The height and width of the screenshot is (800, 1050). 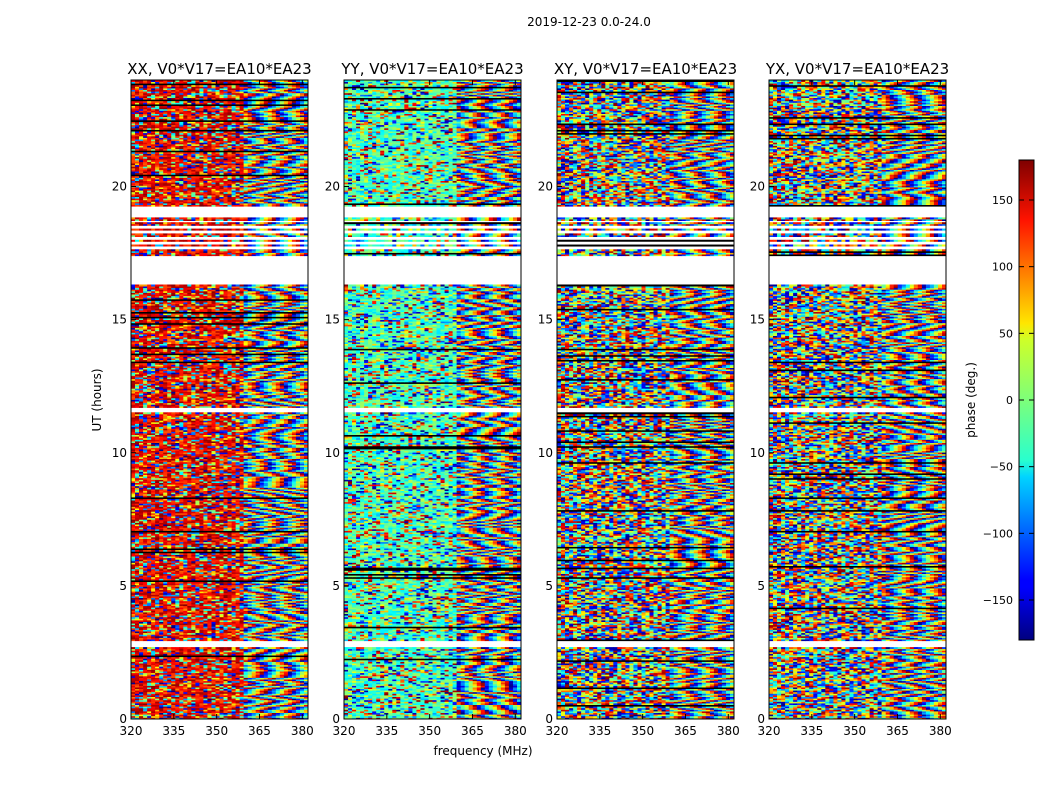 What do you see at coordinates (219, 69) in the screenshot?
I see `panel-title: XX, V0*V17=EA10*EA23` at bounding box center [219, 69].